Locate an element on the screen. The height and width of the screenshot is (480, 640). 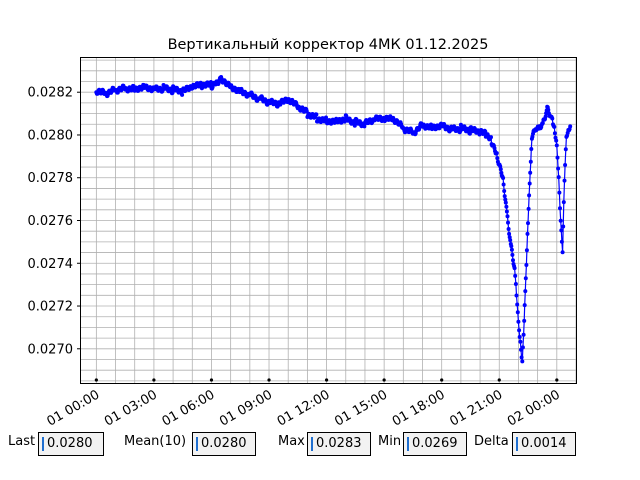
x-tick-label: 01 03:00 is located at coordinates (131, 408).